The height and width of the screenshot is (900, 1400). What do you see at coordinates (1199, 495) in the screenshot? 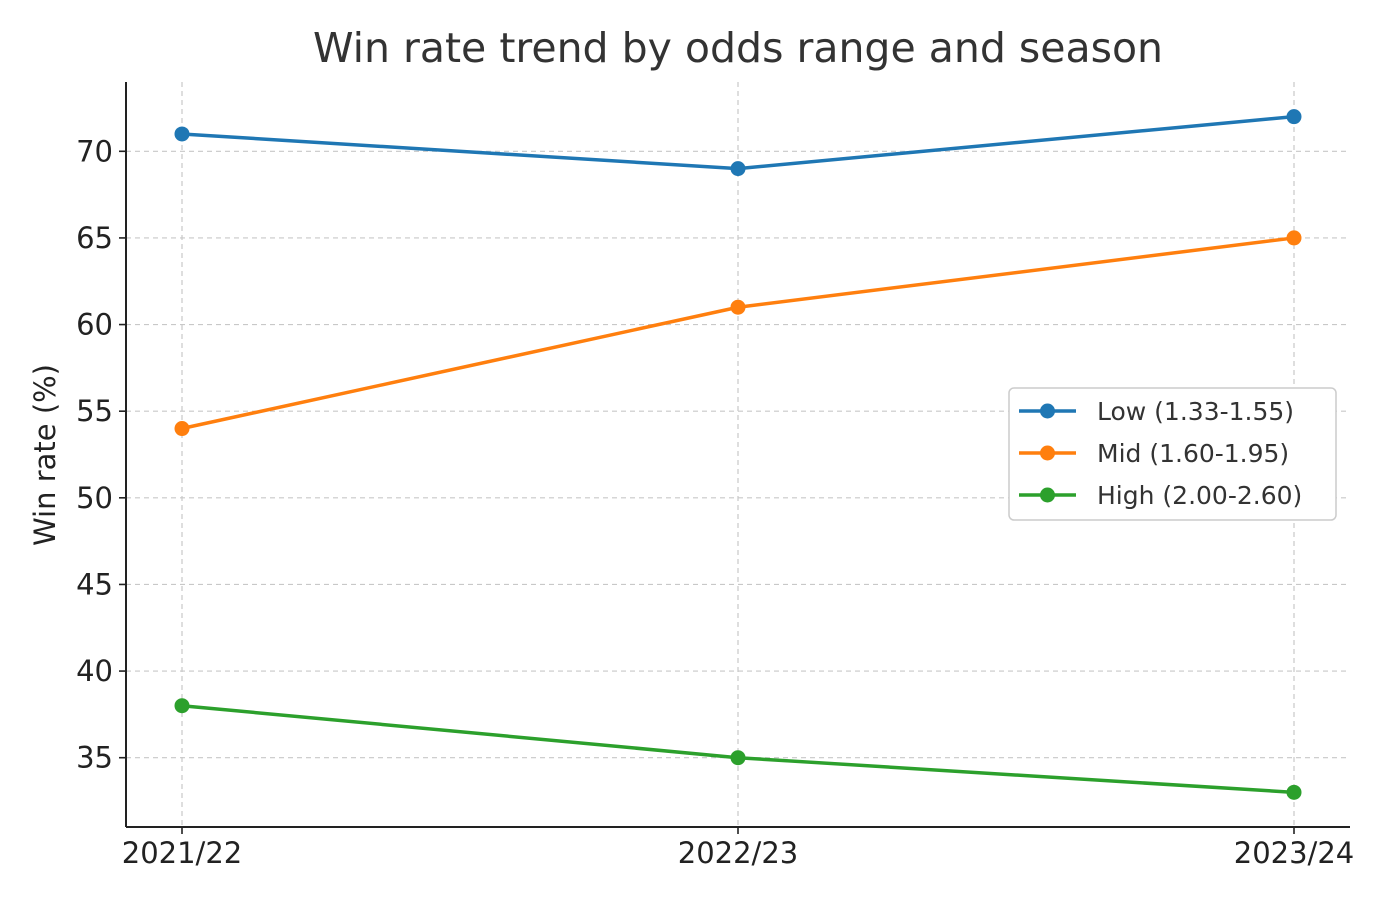
I see `legend-label: High (2.00-2.60)` at bounding box center [1199, 495].